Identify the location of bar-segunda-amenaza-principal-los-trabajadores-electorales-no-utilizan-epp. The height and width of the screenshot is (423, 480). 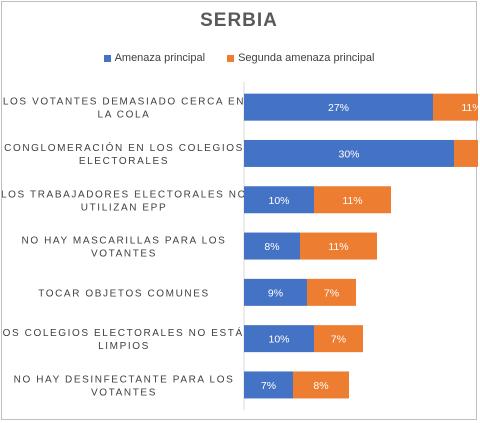
(352, 200).